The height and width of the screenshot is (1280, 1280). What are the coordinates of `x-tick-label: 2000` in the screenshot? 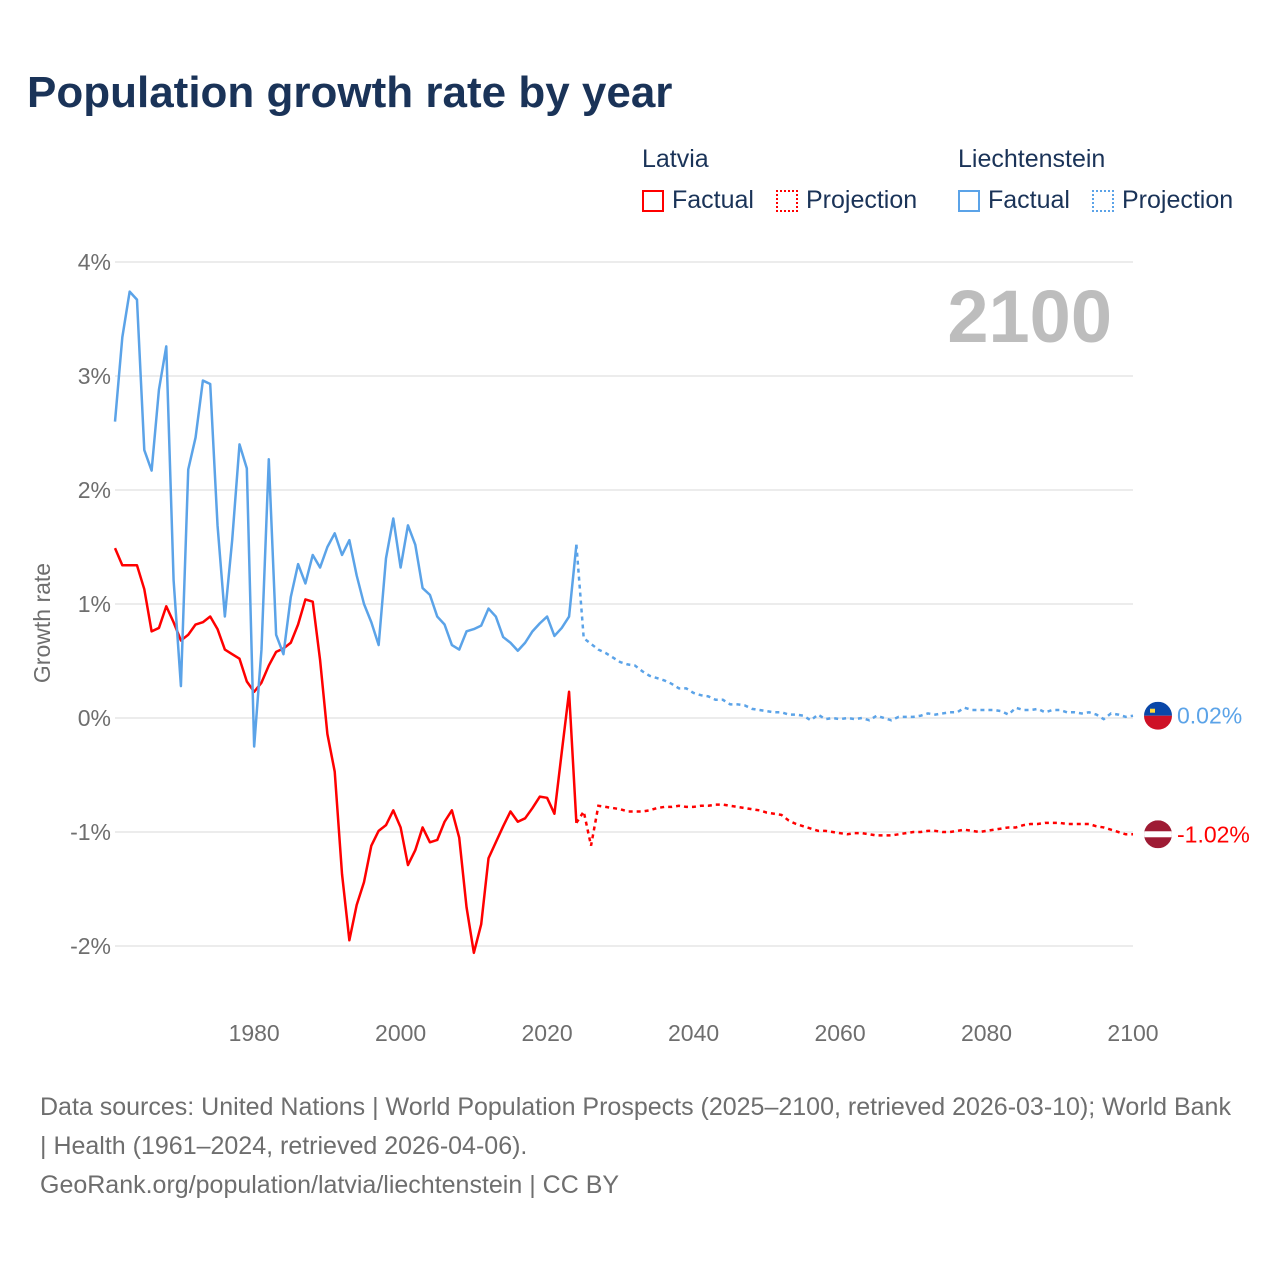 It's located at (400, 1033).